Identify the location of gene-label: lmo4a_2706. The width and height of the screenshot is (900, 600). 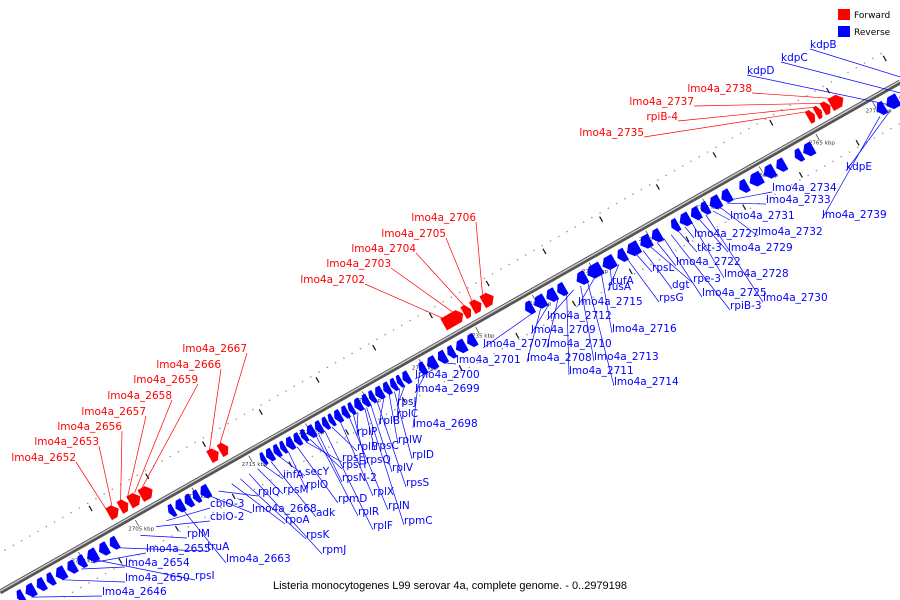
(443, 218).